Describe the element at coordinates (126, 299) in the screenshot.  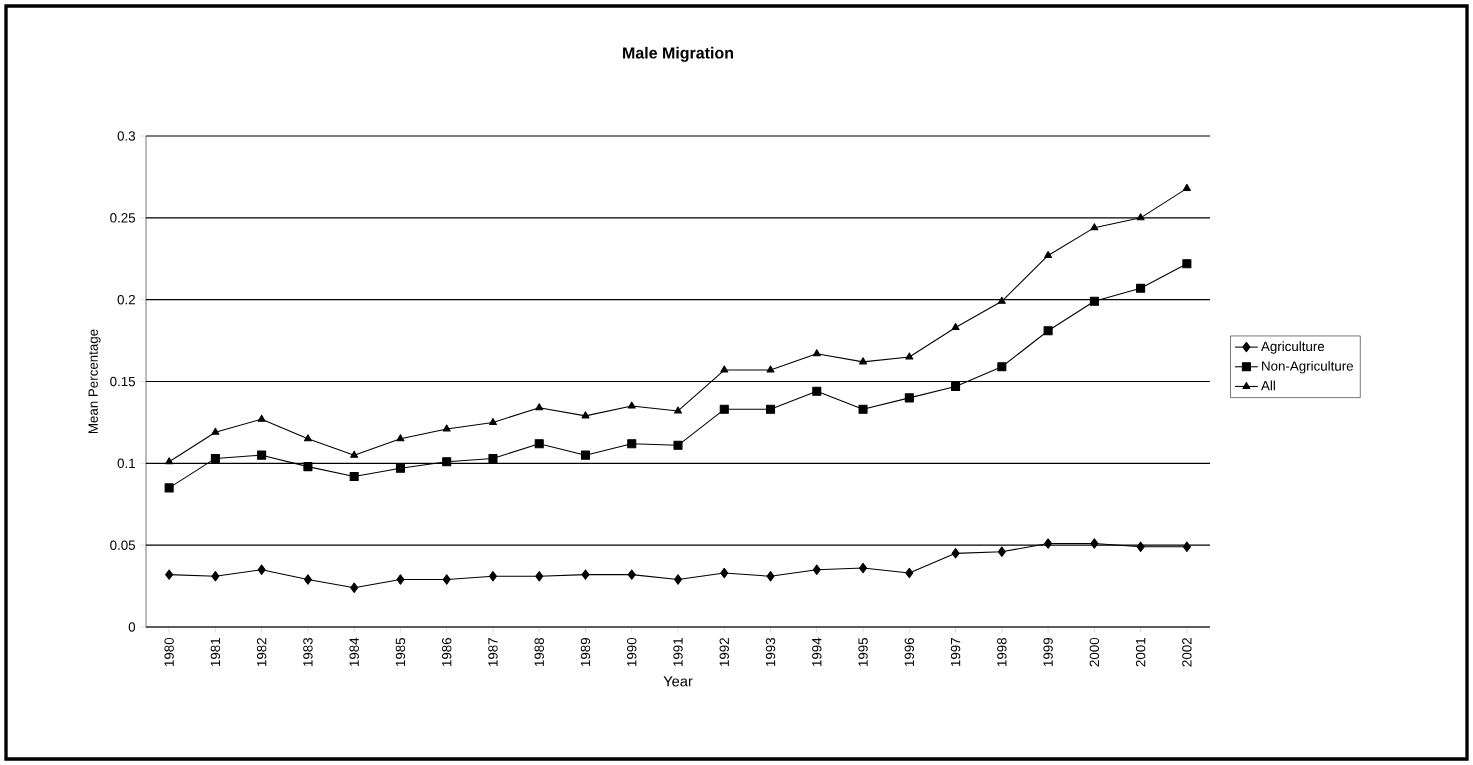
I see `y-tick-label: 0.2` at that location.